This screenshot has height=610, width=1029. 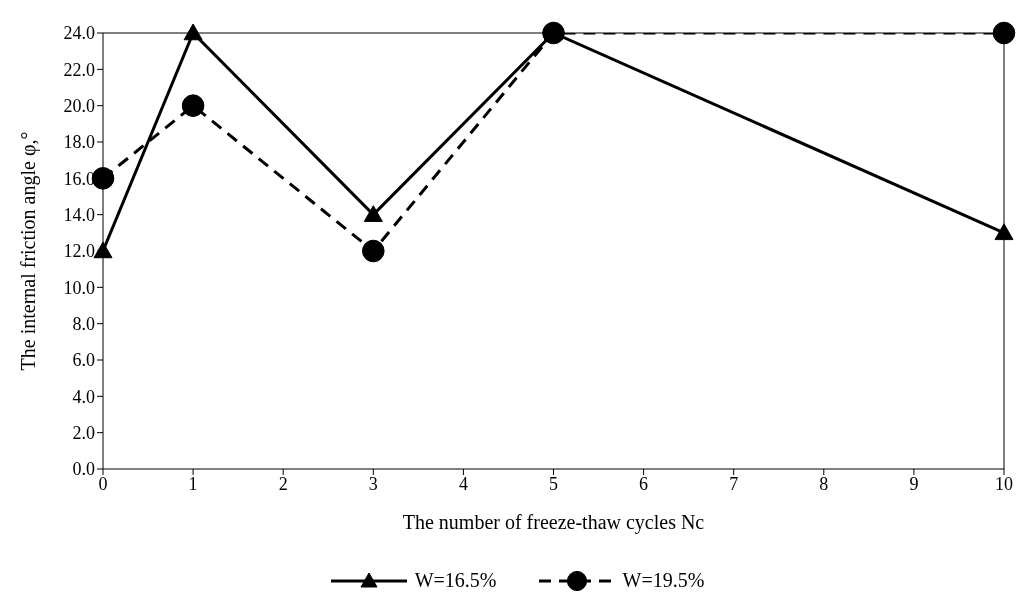 I want to click on y-tick-label: 14.0, so click(x=79, y=215).